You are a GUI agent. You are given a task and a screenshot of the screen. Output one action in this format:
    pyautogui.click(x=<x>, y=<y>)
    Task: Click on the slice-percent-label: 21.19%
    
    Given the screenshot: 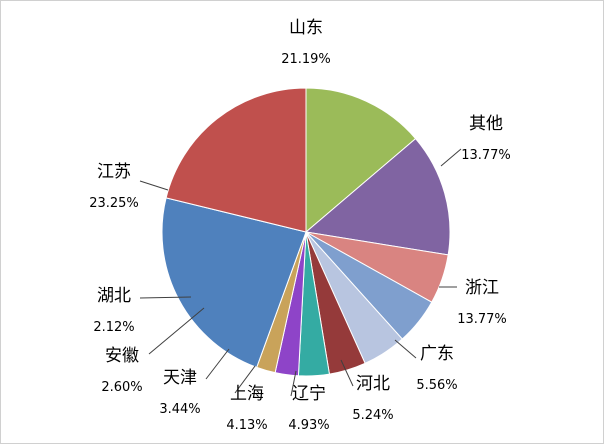 What is the action you would take?
    pyautogui.click(x=306, y=59)
    